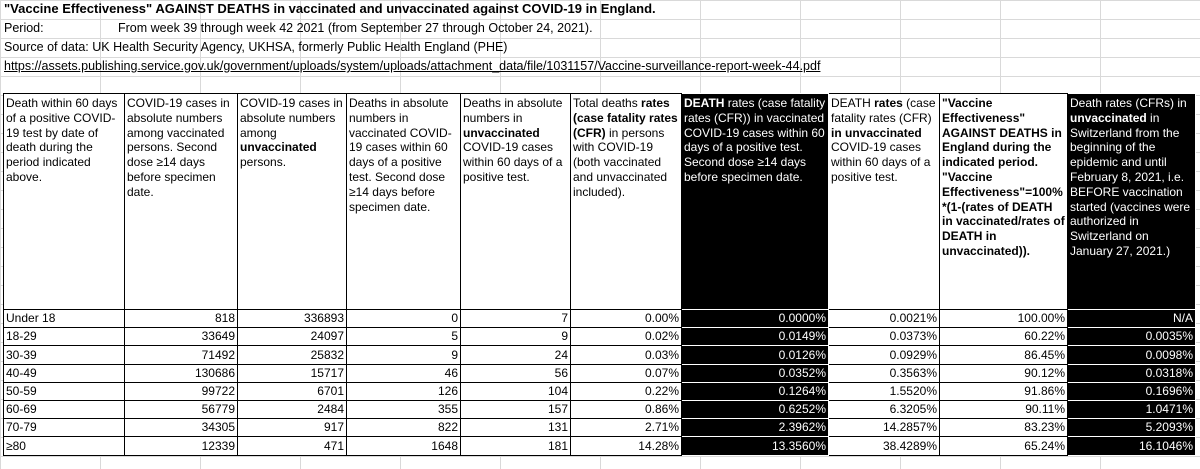 Image resolution: width=1200 pixels, height=469 pixels. What do you see at coordinates (181, 355) in the screenshot?
I see `cell-vax-cases: 71492` at bounding box center [181, 355].